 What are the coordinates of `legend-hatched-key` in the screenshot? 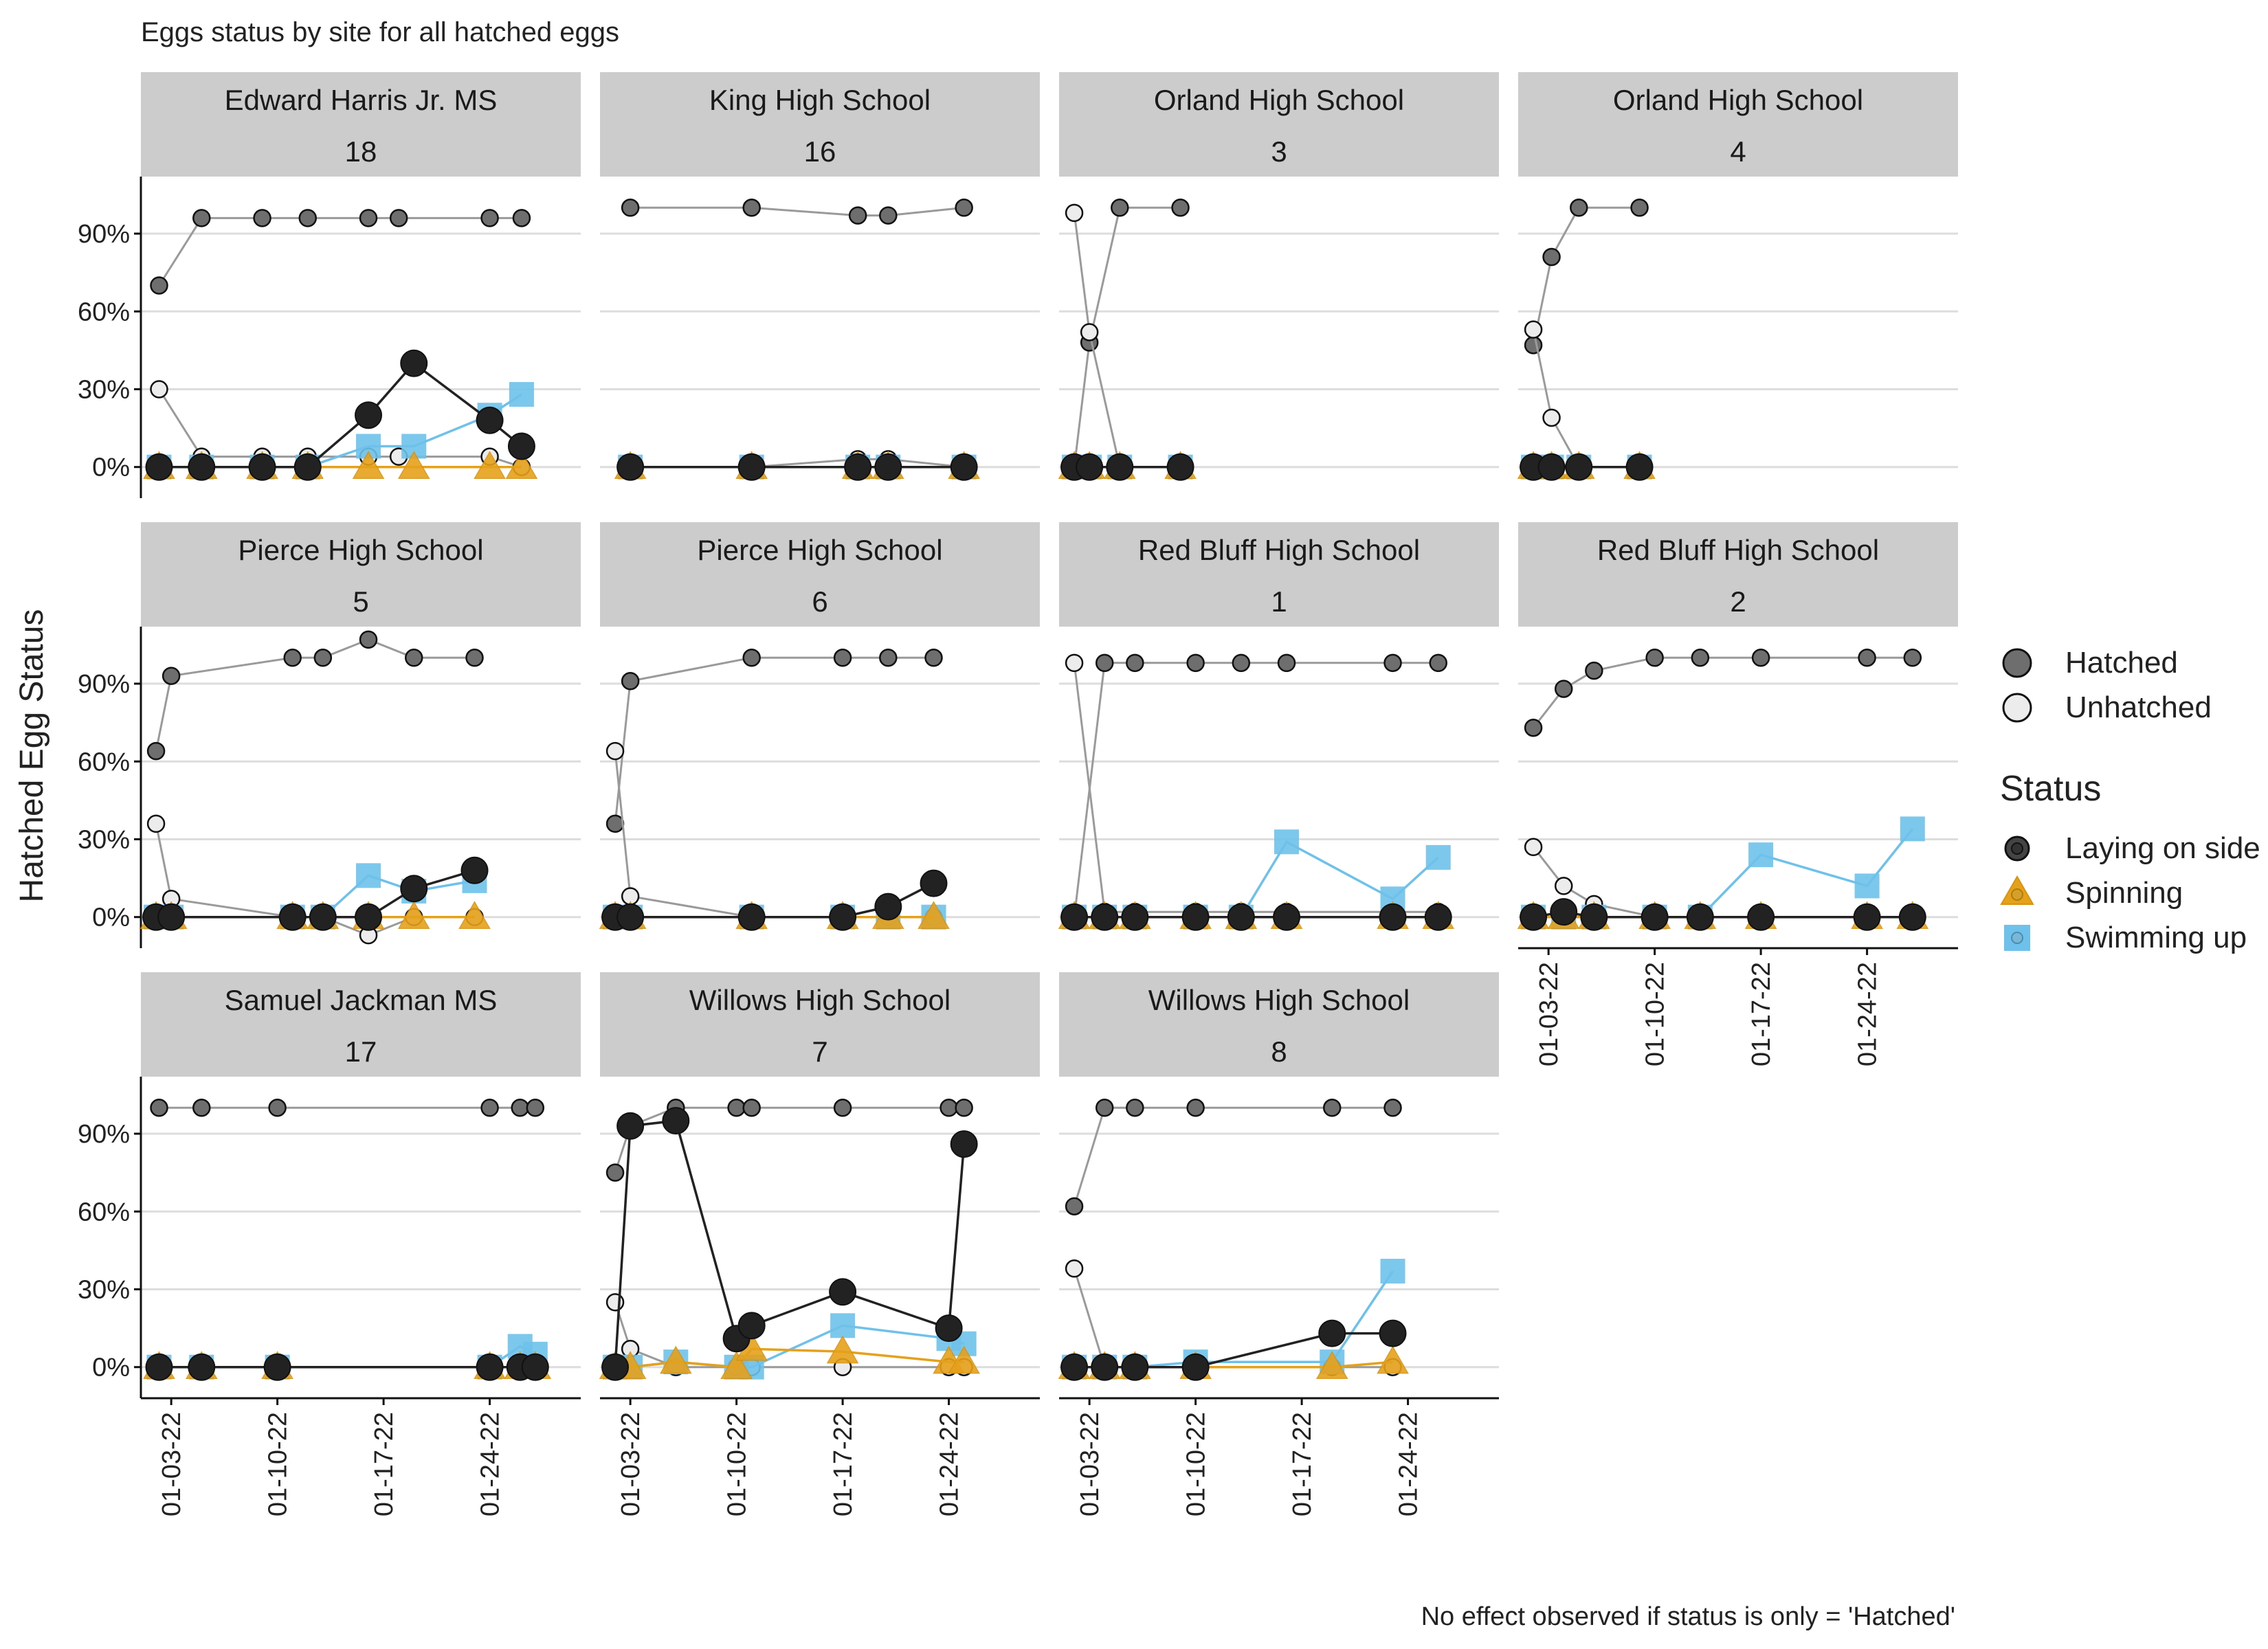 It's located at (2017, 663).